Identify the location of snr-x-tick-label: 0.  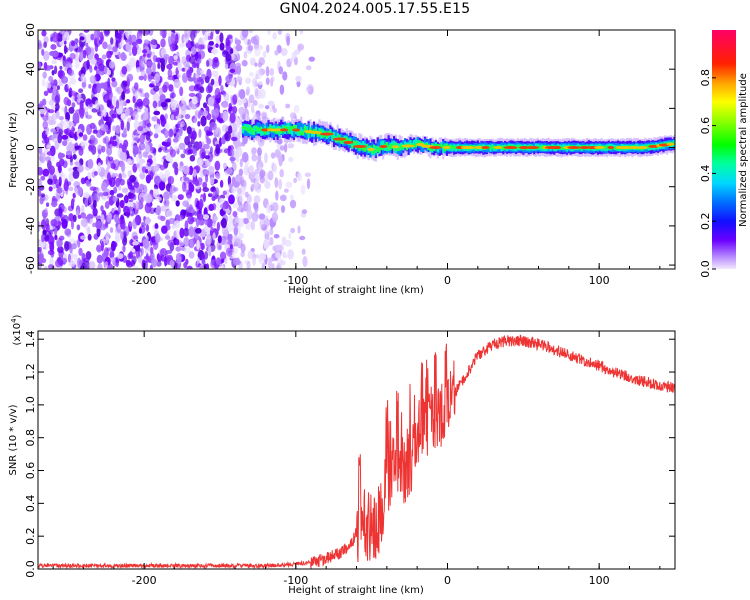
(447, 580).